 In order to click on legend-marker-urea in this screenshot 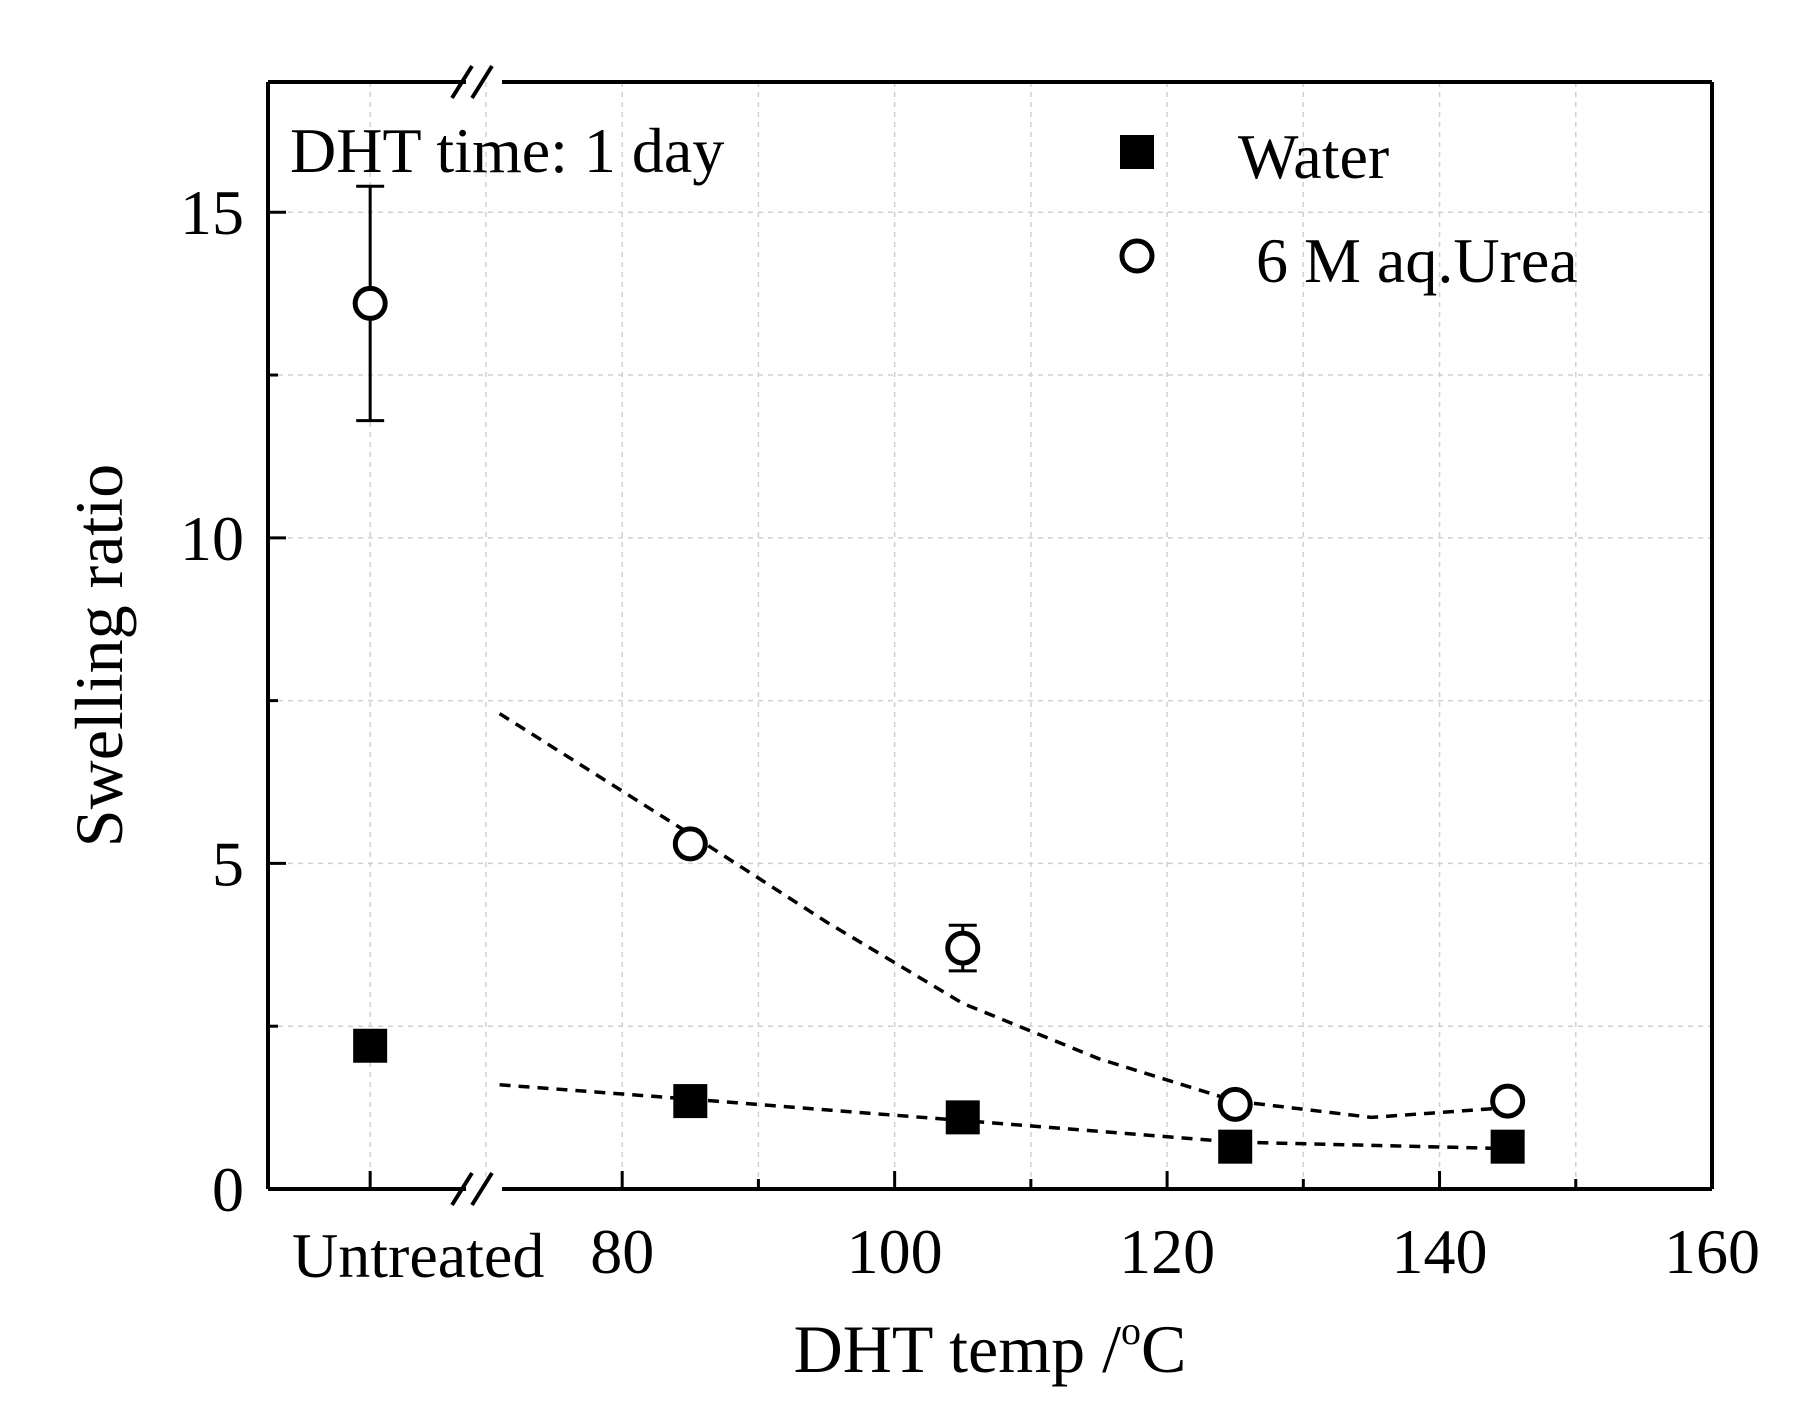, I will do `click(1137, 256)`.